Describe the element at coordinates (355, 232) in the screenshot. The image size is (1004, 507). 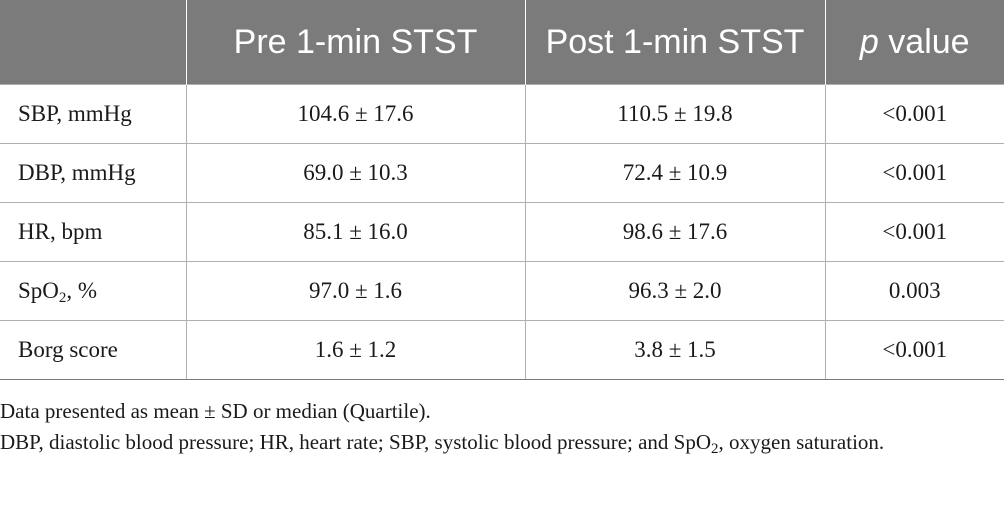
I see `cell-pre: 85.1 ± 16.0` at that location.